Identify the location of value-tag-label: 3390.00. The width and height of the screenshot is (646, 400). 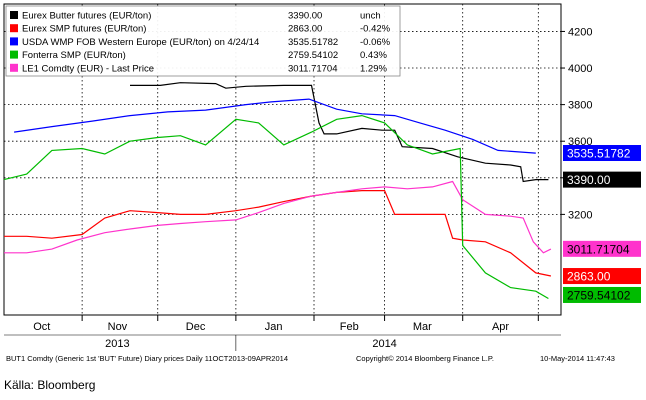
(589, 180).